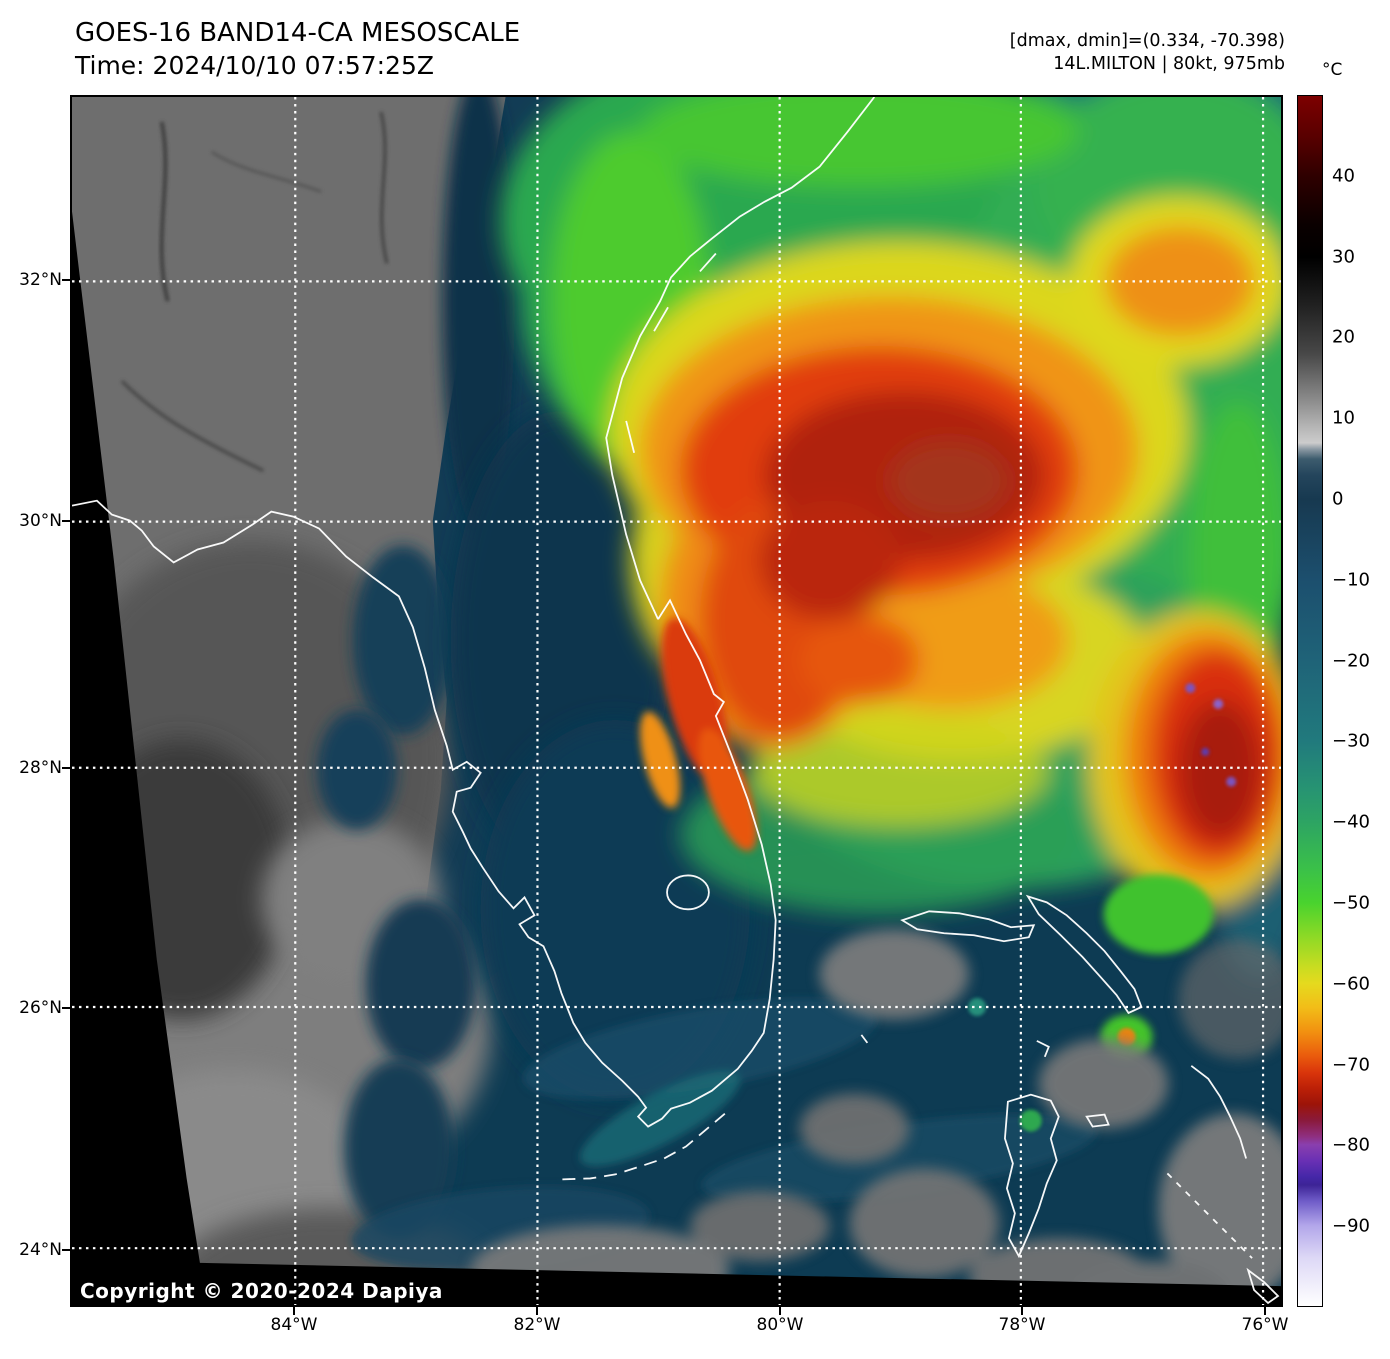  I want to click on cbar-tick-10: 10, so click(1343, 418).